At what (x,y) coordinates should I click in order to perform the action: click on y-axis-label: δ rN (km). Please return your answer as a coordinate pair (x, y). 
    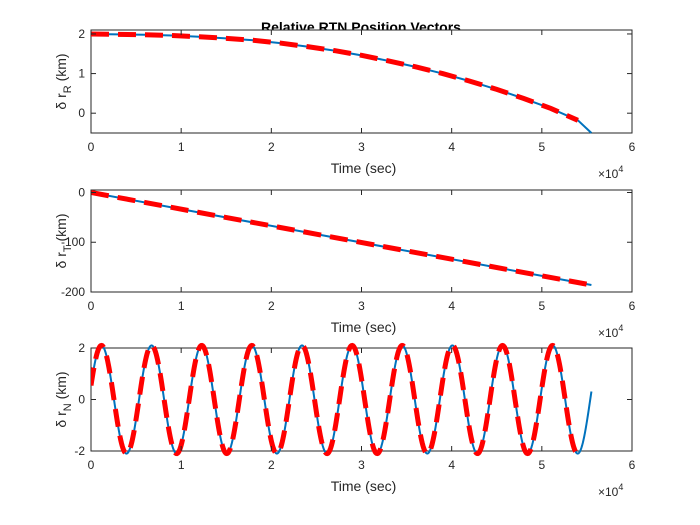
    Looking at the image, I should click on (63, 399).